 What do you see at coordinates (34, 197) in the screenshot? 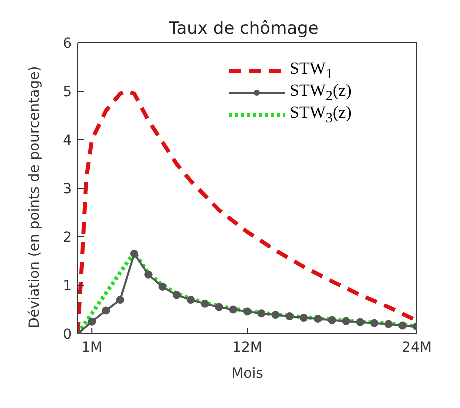
I see `y-axis-title: Déviation (en points de pourcentage)` at bounding box center [34, 197].